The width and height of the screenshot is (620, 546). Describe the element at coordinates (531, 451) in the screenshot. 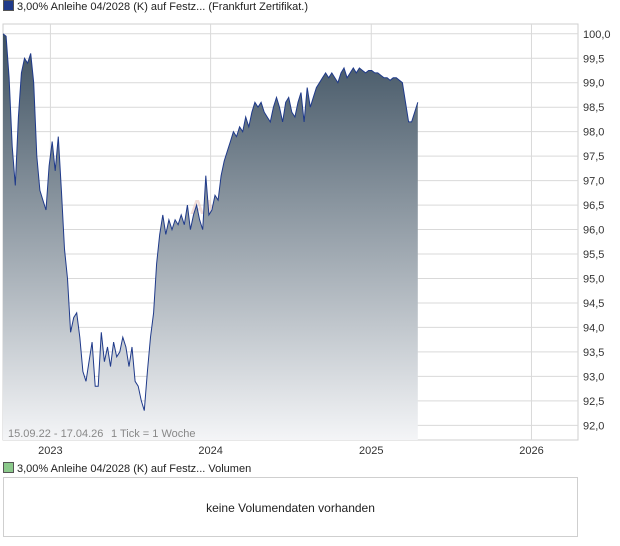

I see `x-tick-label: 2026` at that location.